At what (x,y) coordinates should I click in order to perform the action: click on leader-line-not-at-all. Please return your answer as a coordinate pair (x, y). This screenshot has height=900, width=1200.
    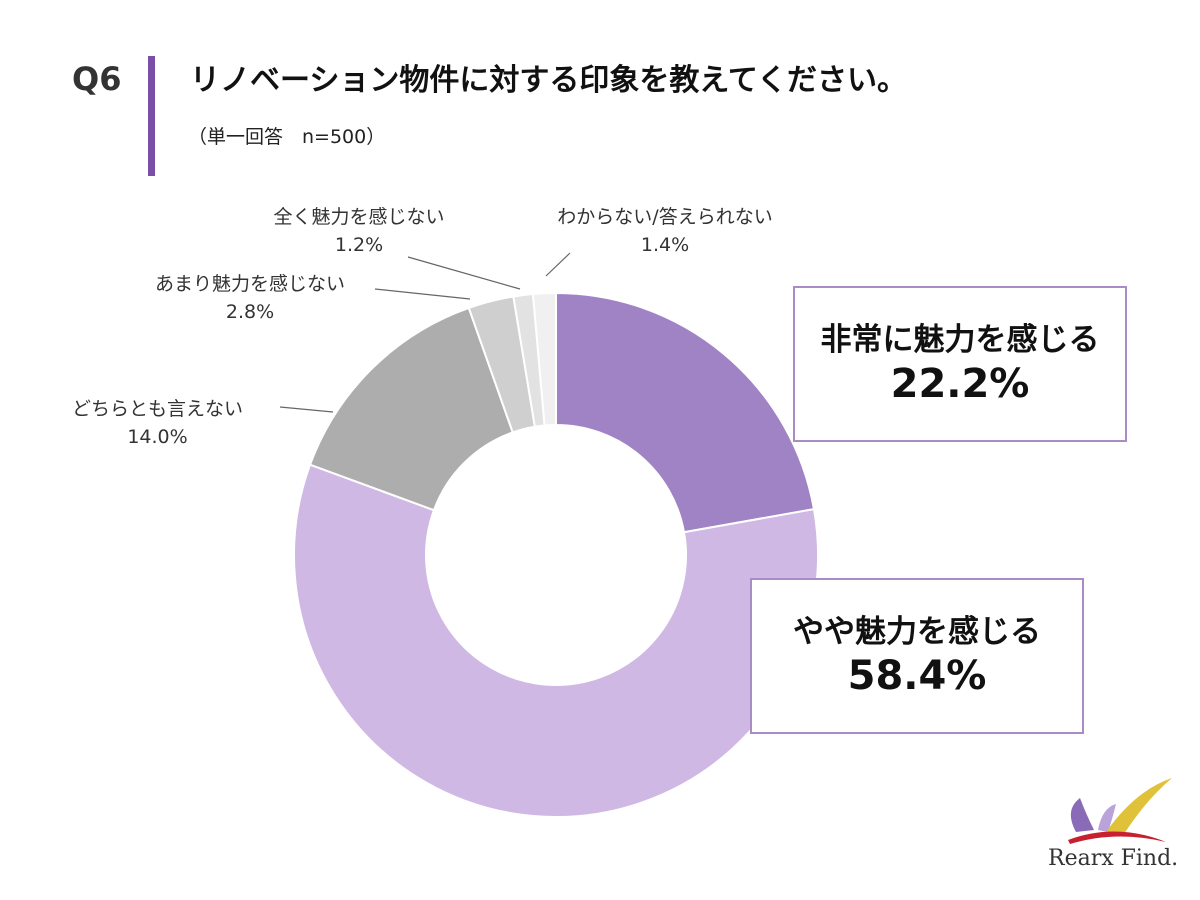
    Looking at the image, I should click on (464, 273).